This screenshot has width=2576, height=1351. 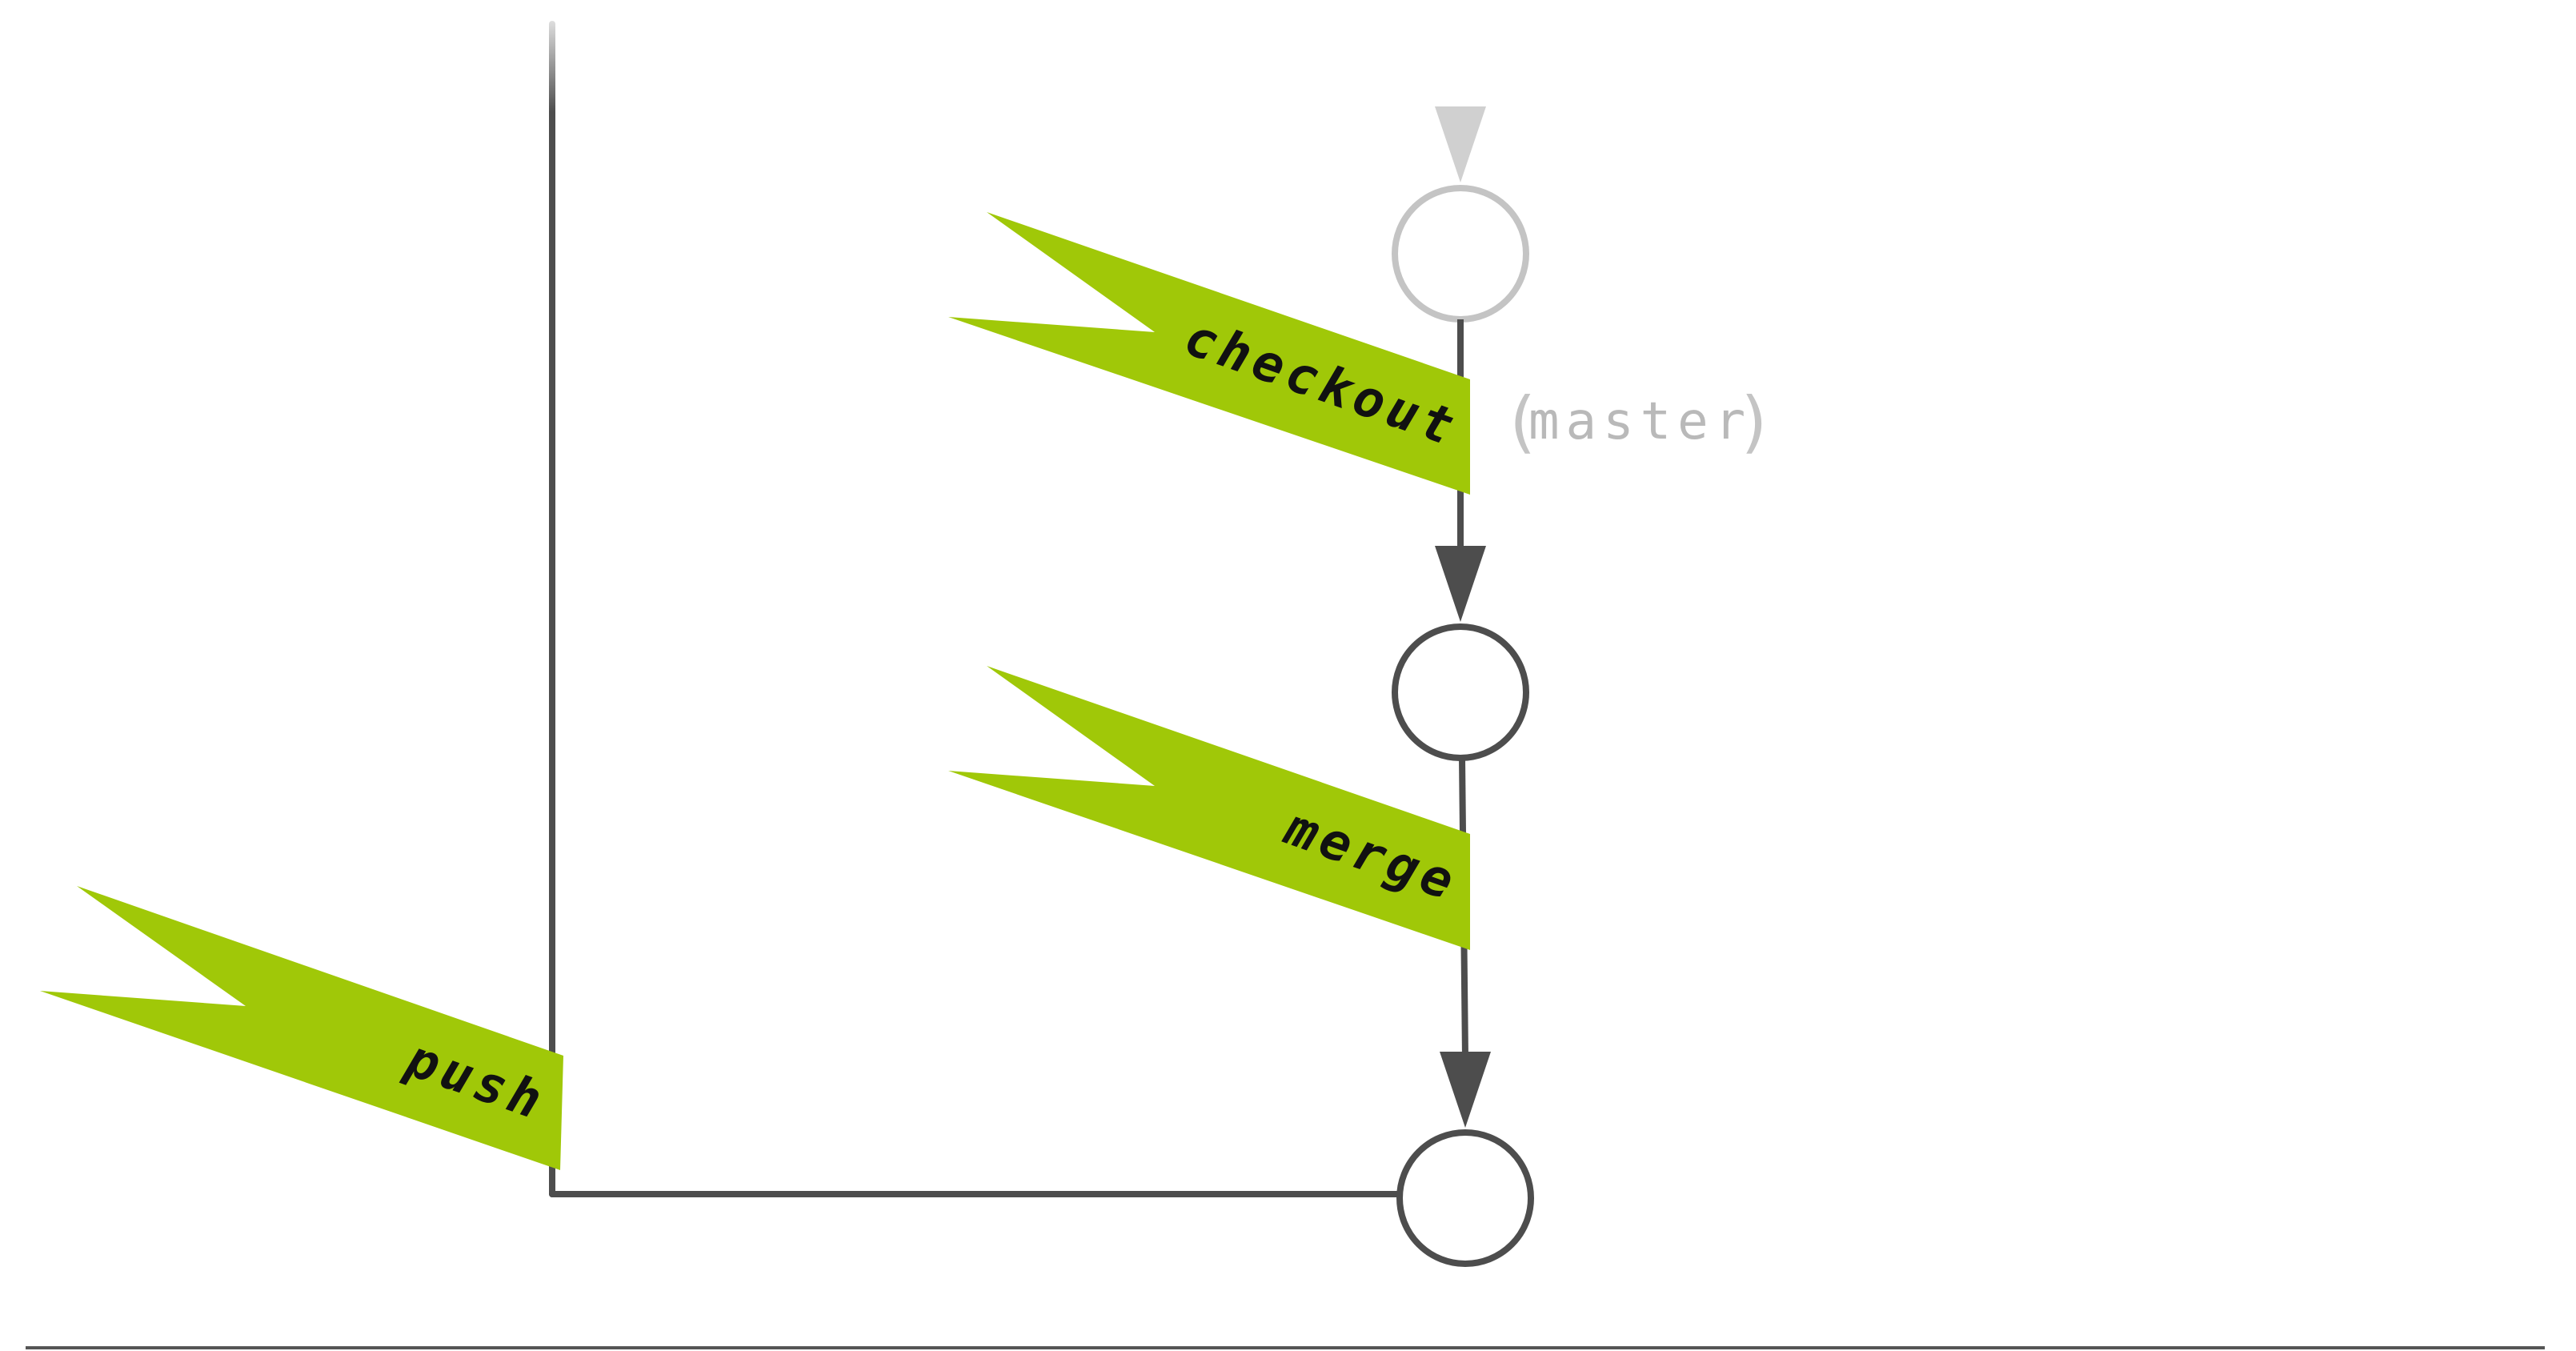 I want to click on merge-flag-shape, so click(x=1209, y=808).